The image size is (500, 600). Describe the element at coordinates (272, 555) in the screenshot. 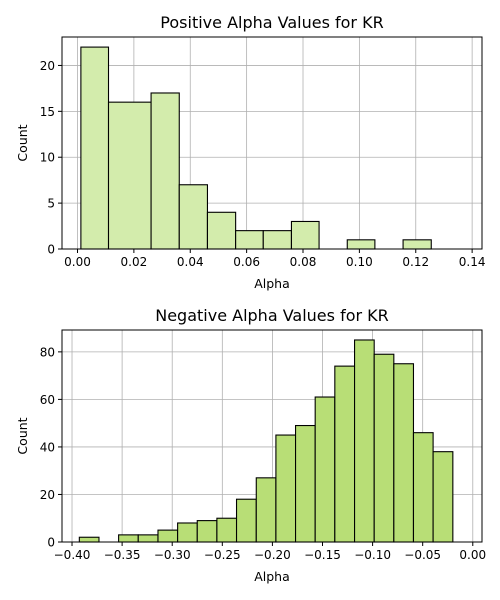

I see `x-tick-label: −0.20` at that location.